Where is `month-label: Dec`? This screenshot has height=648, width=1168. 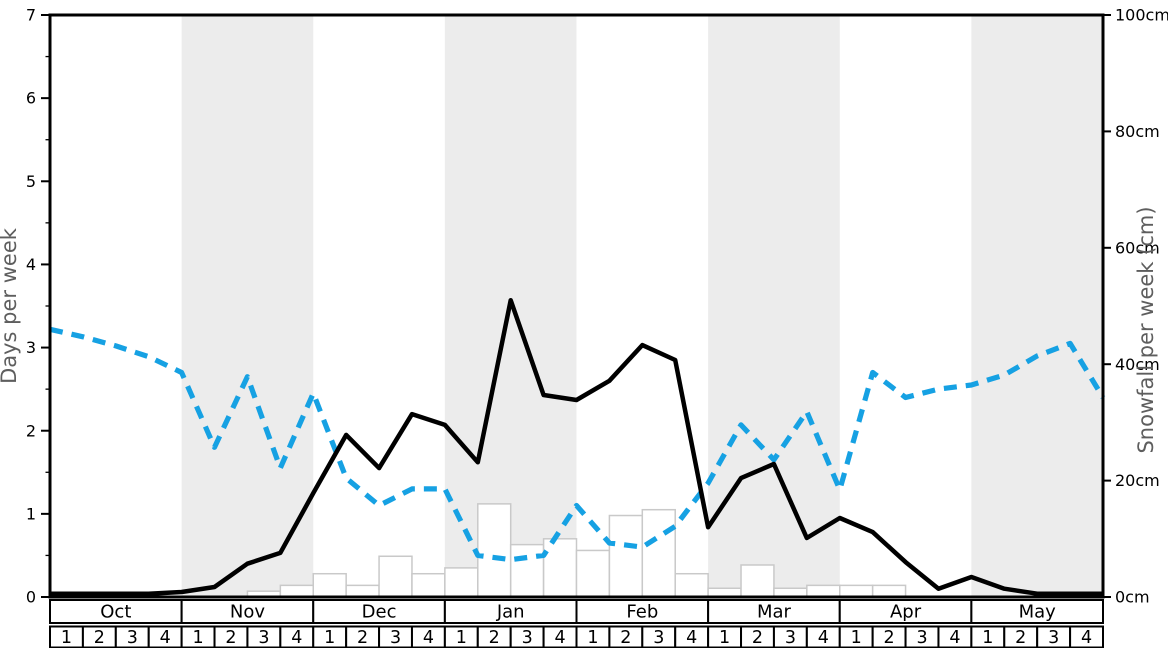 month-label: Dec is located at coordinates (379, 612).